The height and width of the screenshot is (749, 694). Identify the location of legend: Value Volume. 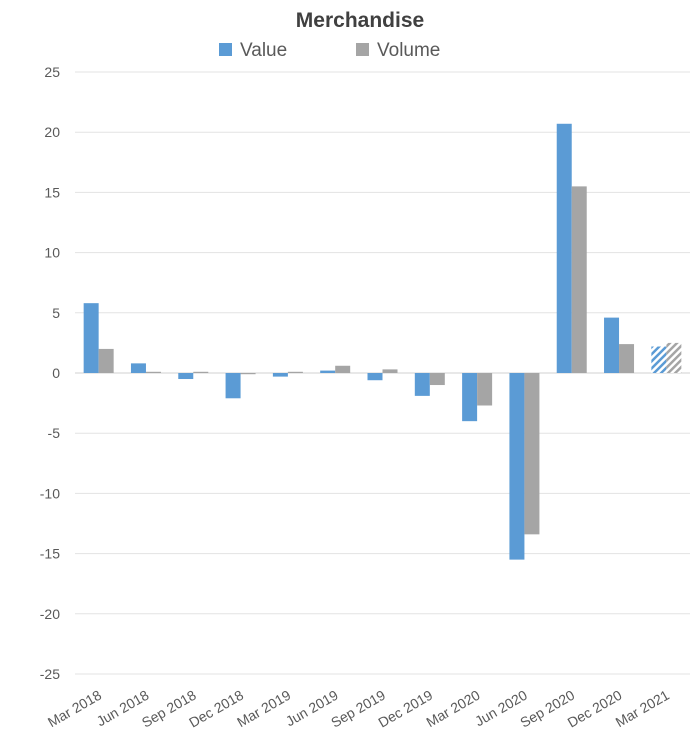
(329, 50).